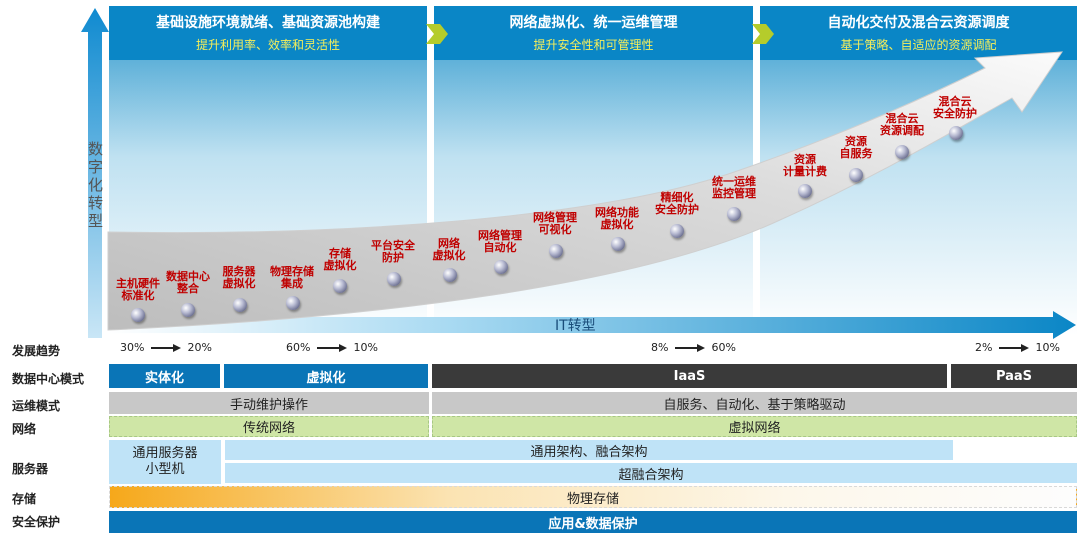 Image resolution: width=1080 pixels, height=535 pixels. What do you see at coordinates (164, 376) in the screenshot?
I see `dc-mode-physical: 实体化` at bounding box center [164, 376].